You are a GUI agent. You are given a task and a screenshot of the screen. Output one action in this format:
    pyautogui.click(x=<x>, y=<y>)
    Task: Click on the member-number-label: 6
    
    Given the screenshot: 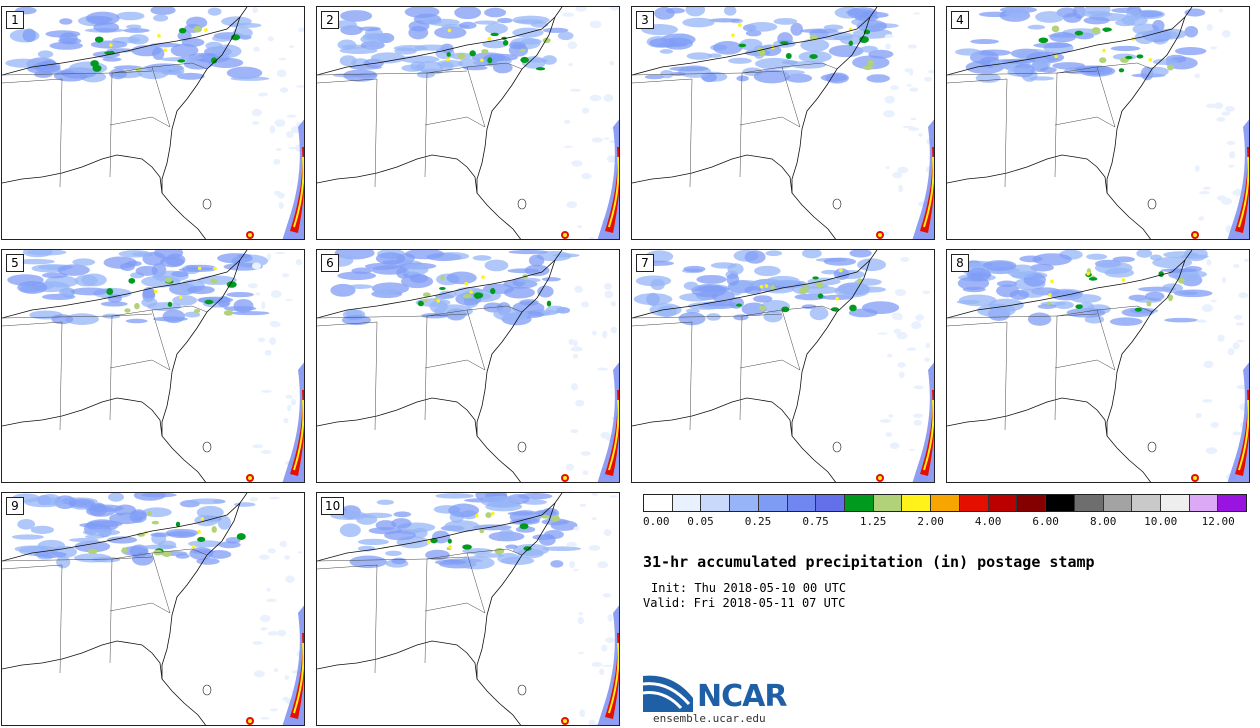 What is the action you would take?
    pyautogui.click(x=330, y=263)
    